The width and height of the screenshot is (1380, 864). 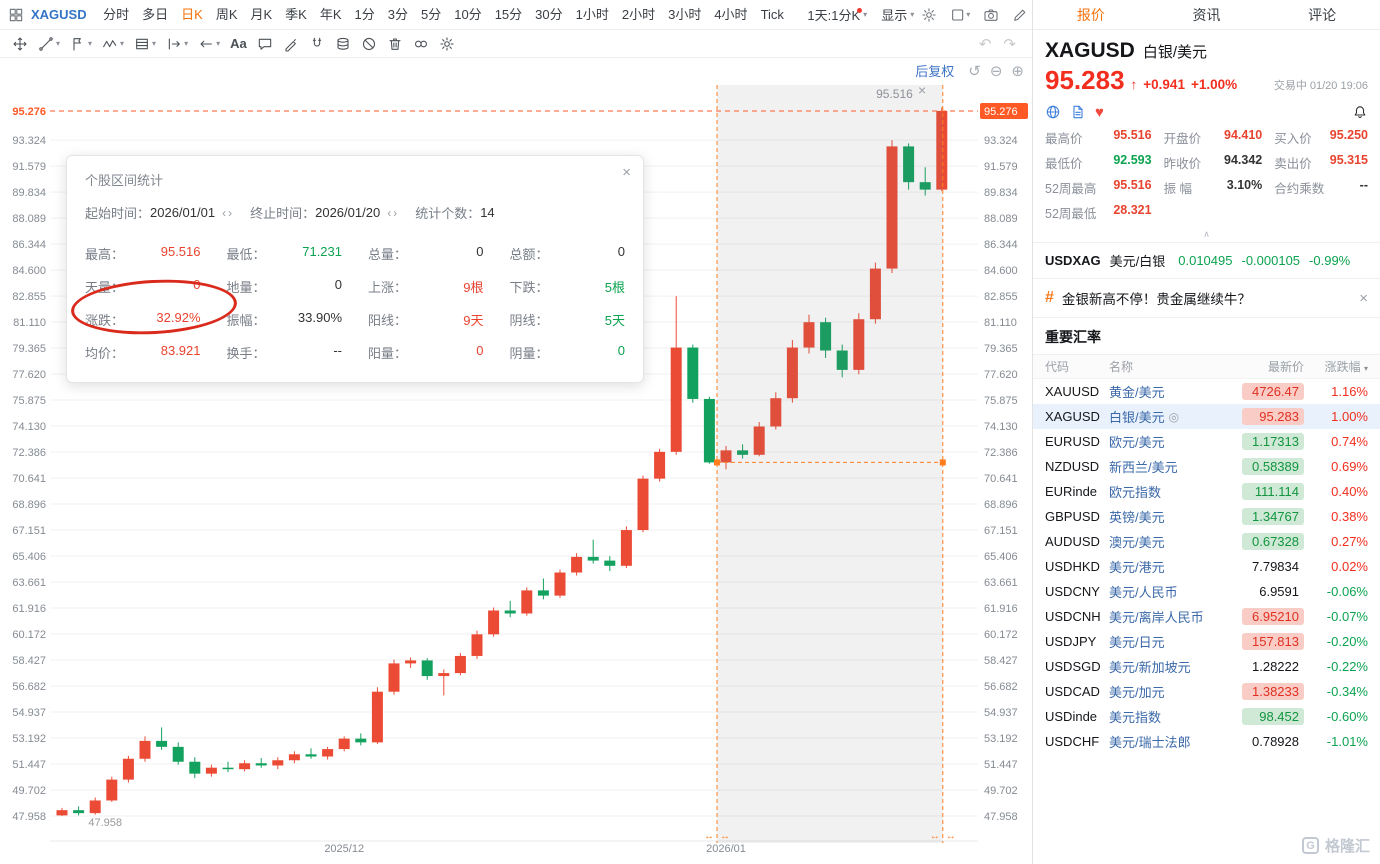 What do you see at coordinates (183, 212) in the screenshot?
I see `start-date-value: 2026/01/01` at bounding box center [183, 212].